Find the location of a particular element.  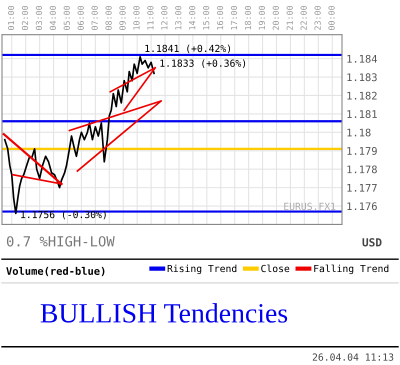

x-tick-label: 23:00 is located at coordinates (317, 18).